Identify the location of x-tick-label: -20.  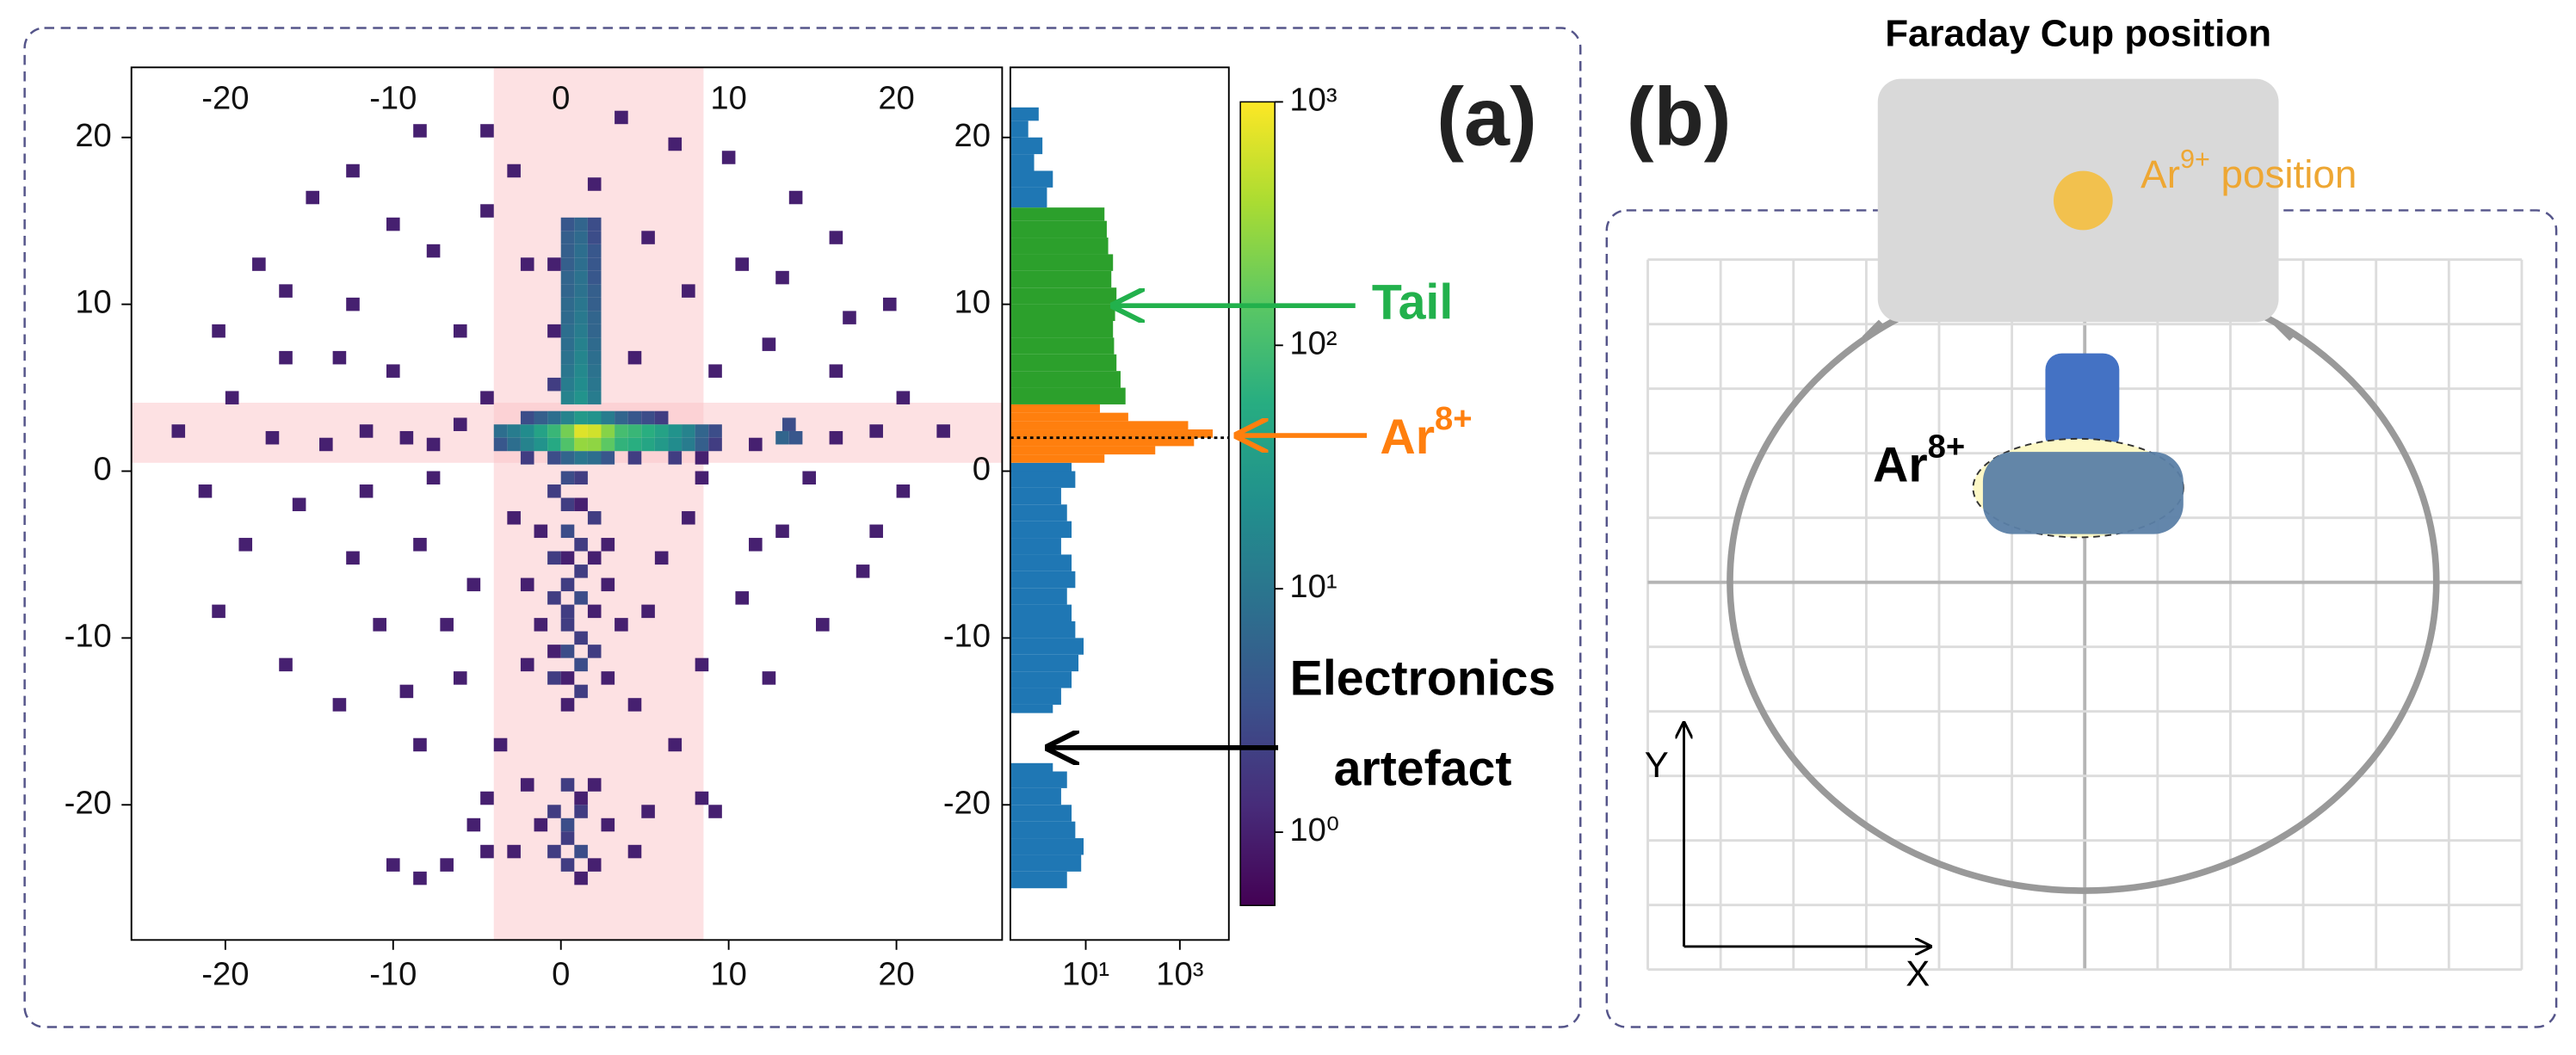
(225, 973).